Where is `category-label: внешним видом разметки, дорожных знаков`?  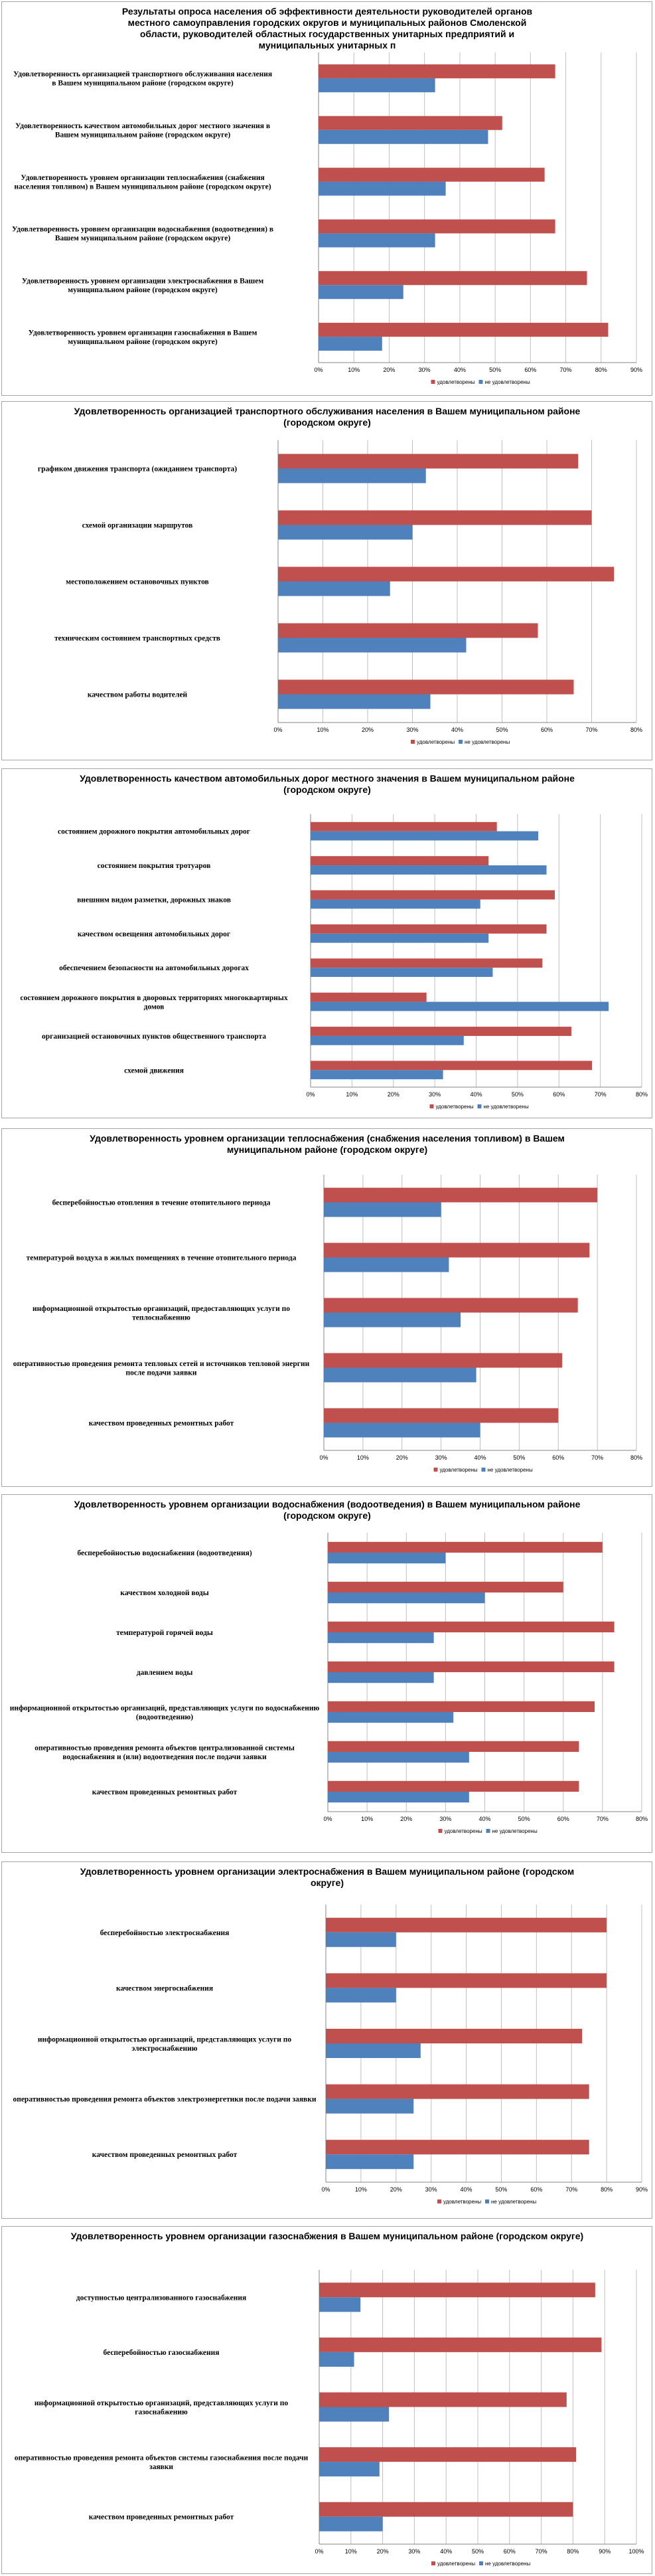
category-label: внешним видом разметки, дорожных знаков is located at coordinates (154, 900).